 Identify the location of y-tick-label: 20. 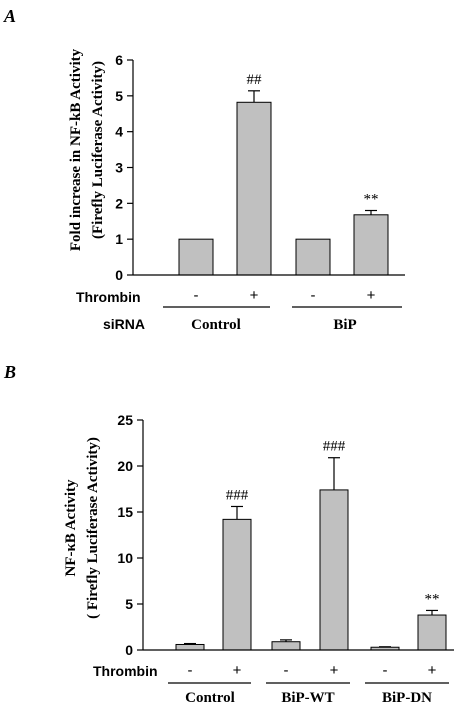
(125, 466).